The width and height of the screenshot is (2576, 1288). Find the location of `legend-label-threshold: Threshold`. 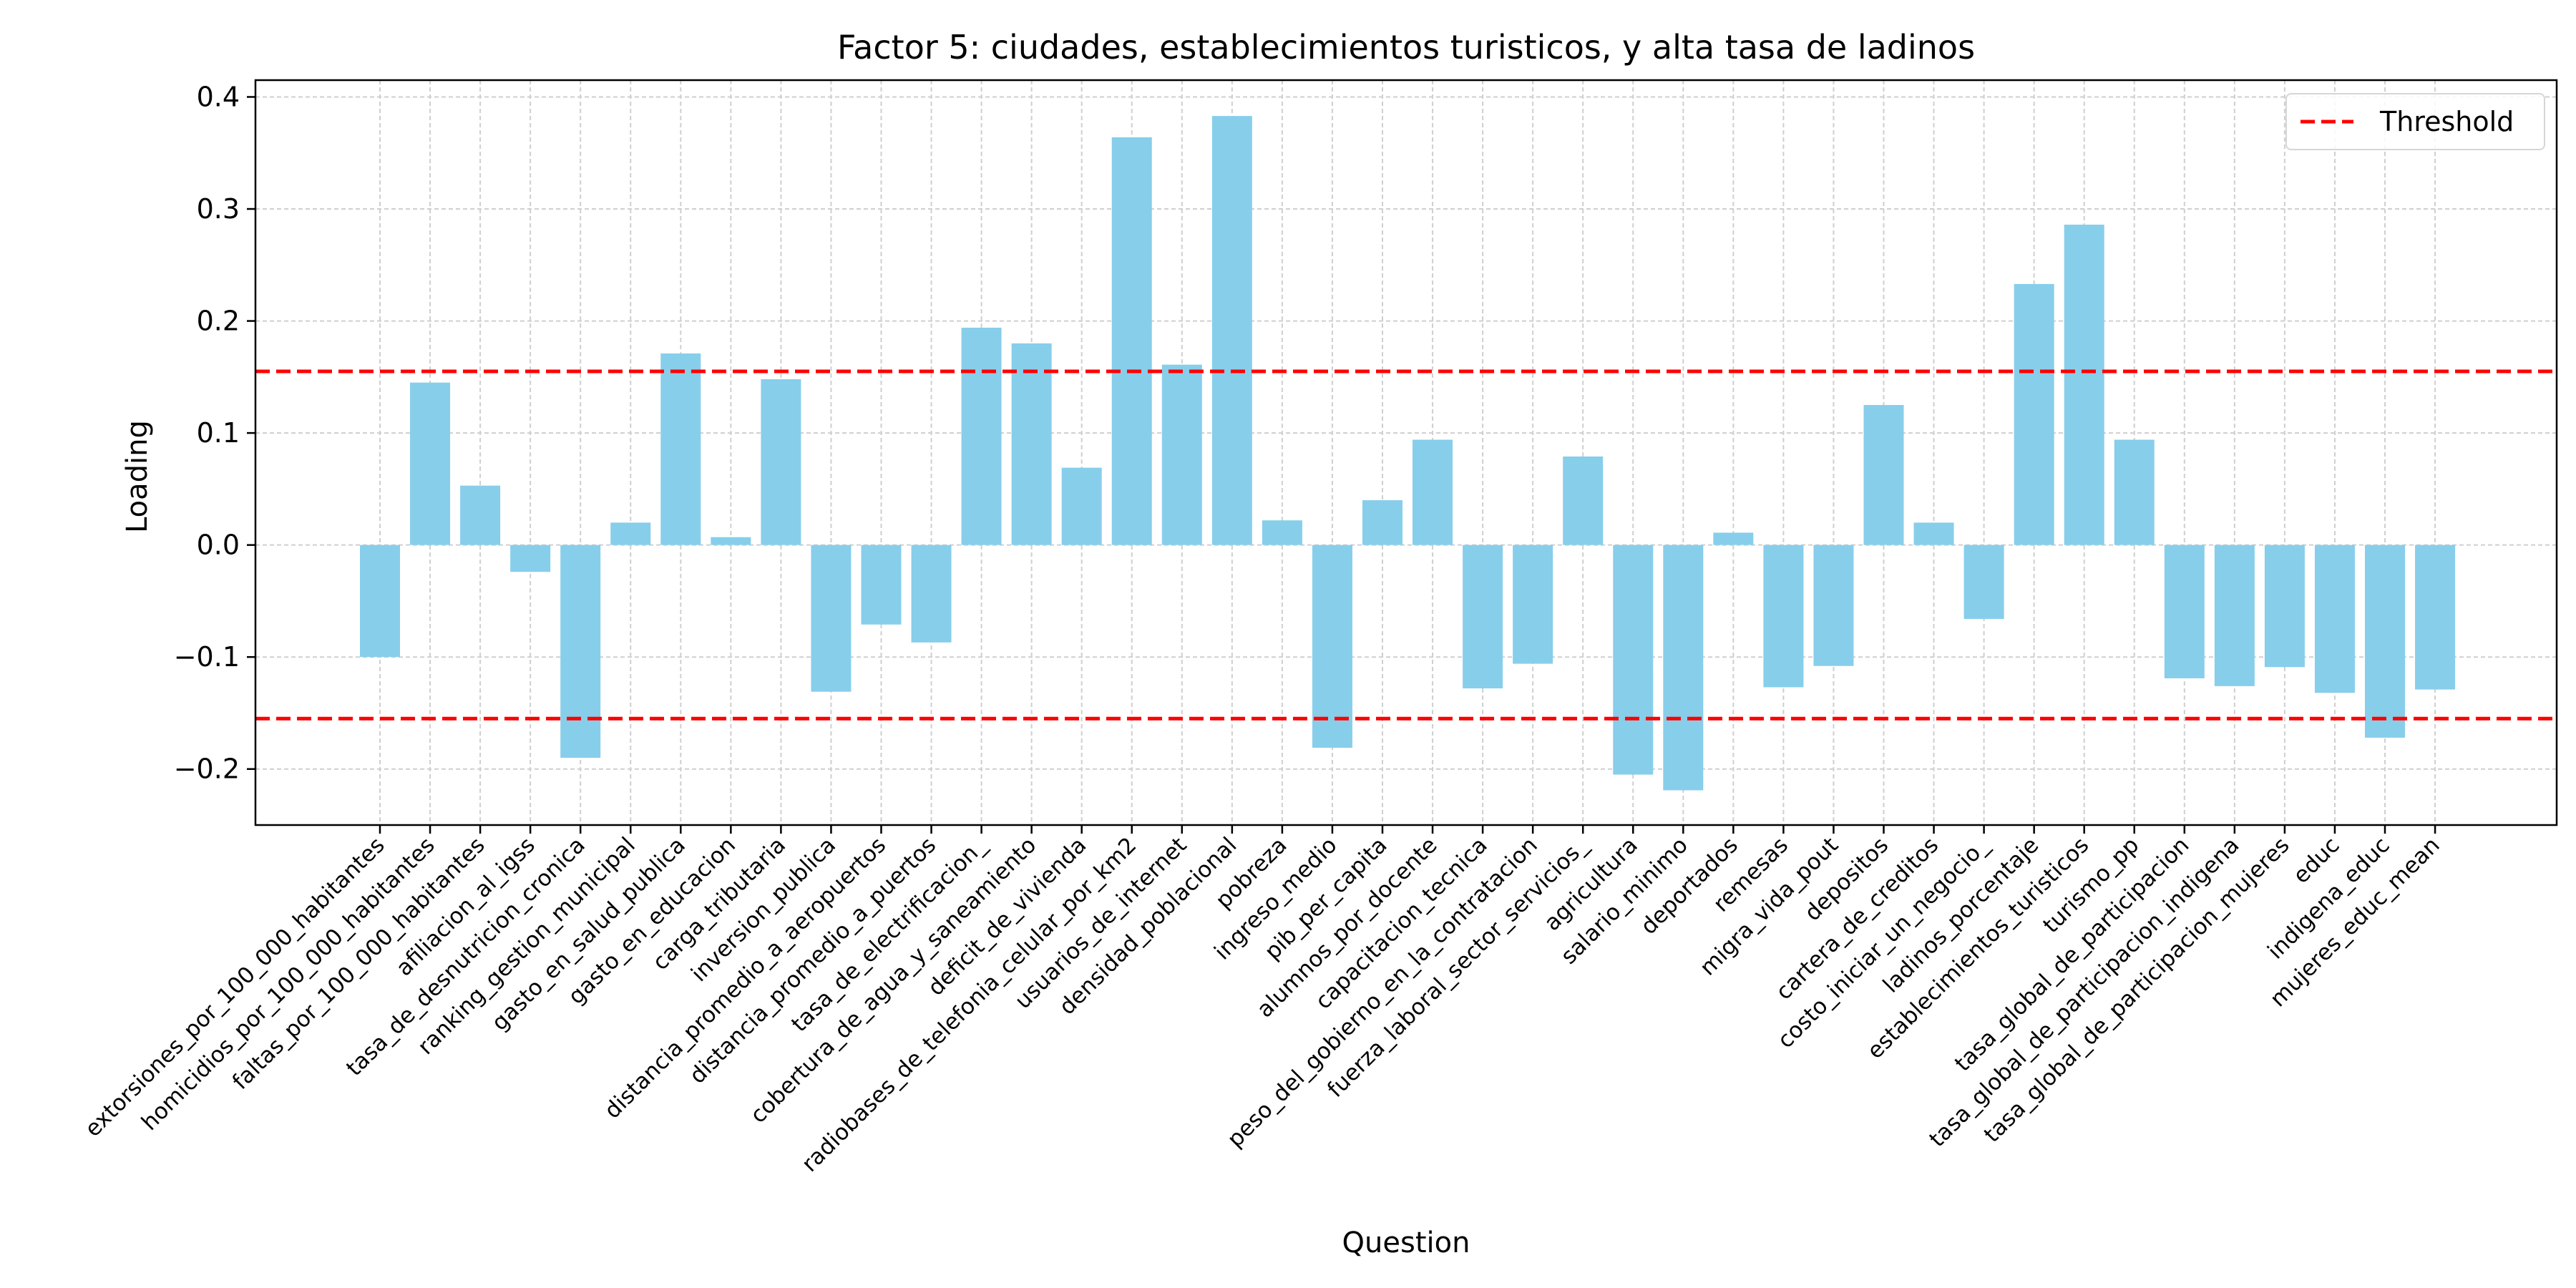

legend-label-threshold: Threshold is located at coordinates (2446, 122).